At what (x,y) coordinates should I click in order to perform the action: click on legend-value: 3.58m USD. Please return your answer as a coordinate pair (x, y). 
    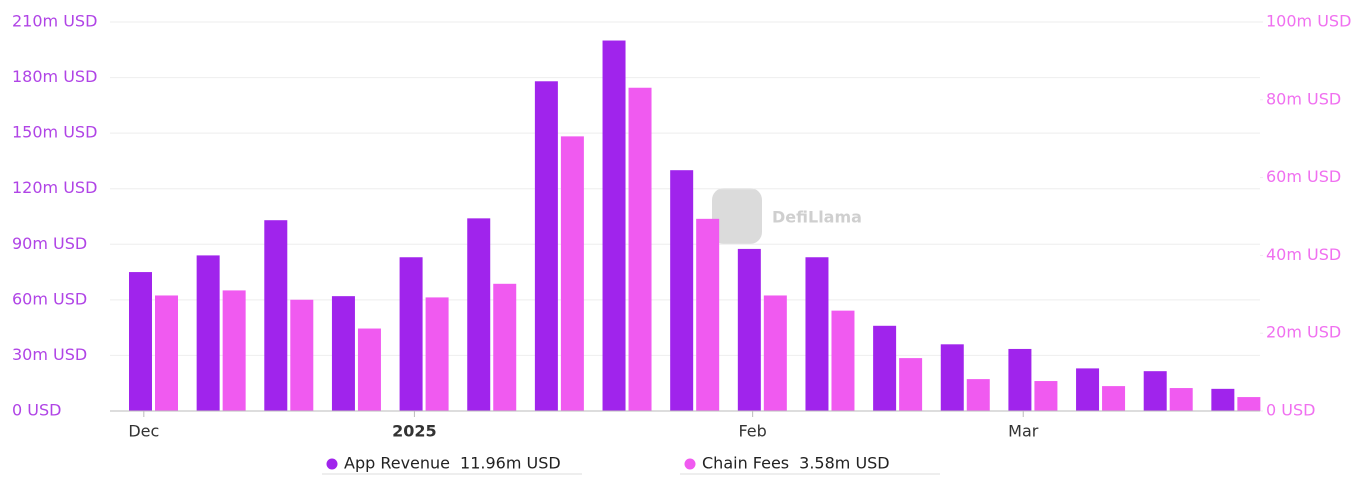
    Looking at the image, I should click on (844, 463).